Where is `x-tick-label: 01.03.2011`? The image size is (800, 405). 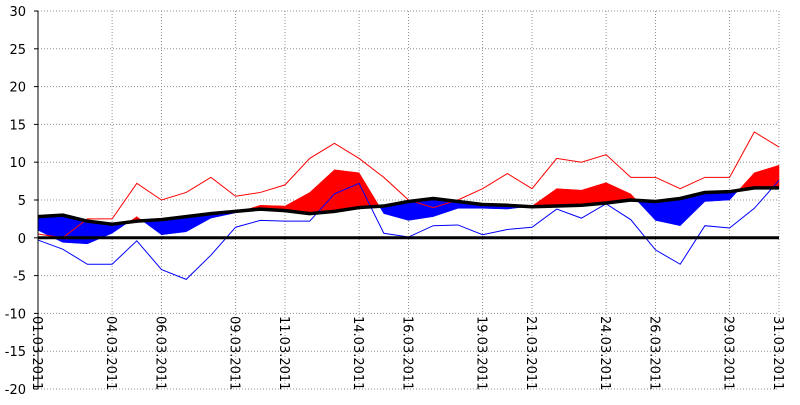 x-tick-label: 01.03.2011 is located at coordinates (36, 353).